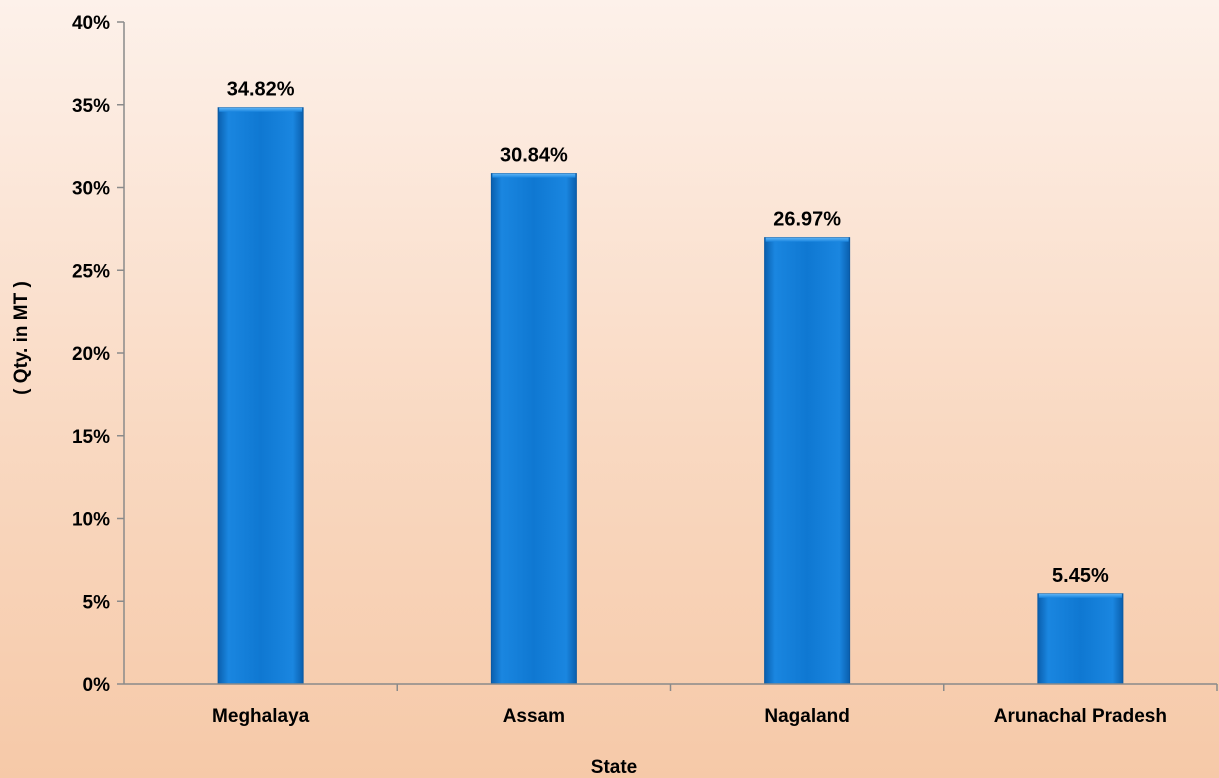  What do you see at coordinates (689, 716) in the screenshot?
I see `x-axis-labels: Meghalaya Assam Nagaland Arunachal Pradesh` at bounding box center [689, 716].